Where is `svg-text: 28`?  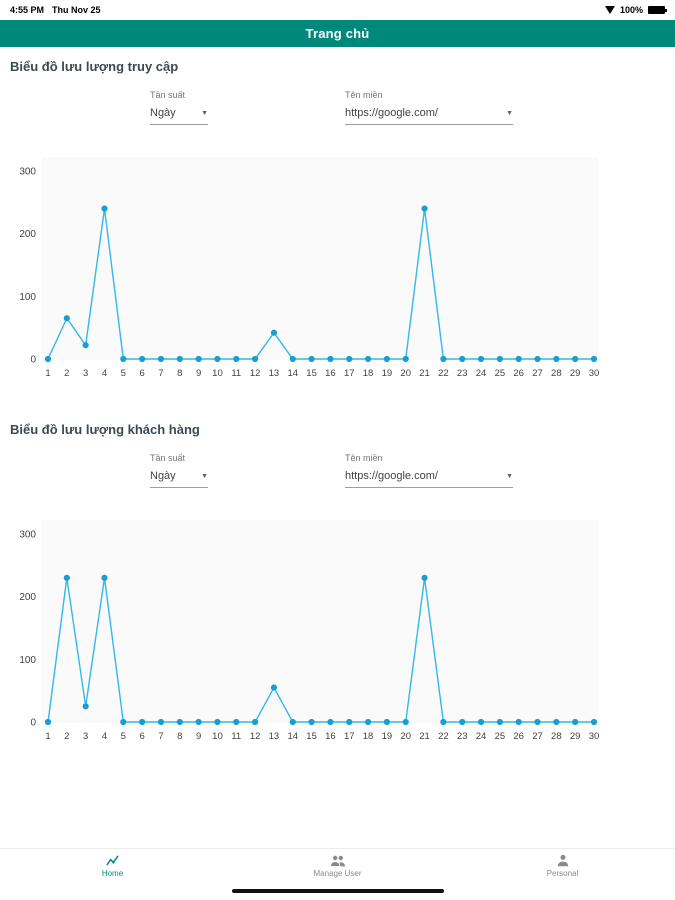
svg-text: 28 is located at coordinates (556, 373).